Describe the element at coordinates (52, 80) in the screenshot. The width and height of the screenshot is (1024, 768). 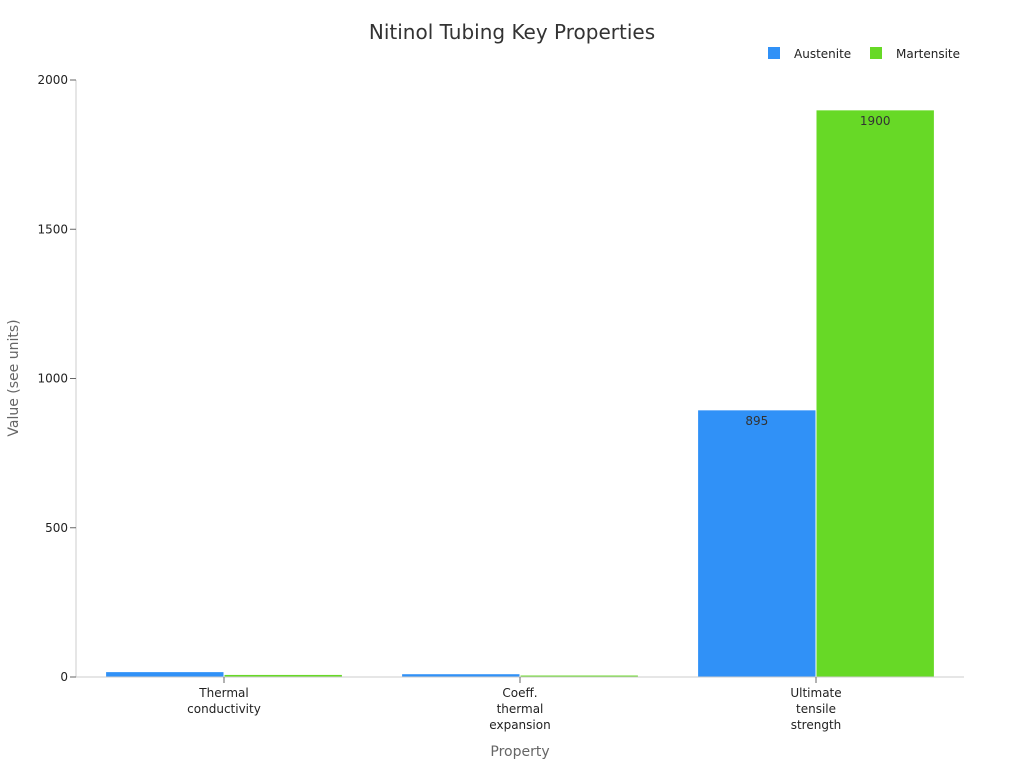
I see `y-tick-label: 2000` at that location.